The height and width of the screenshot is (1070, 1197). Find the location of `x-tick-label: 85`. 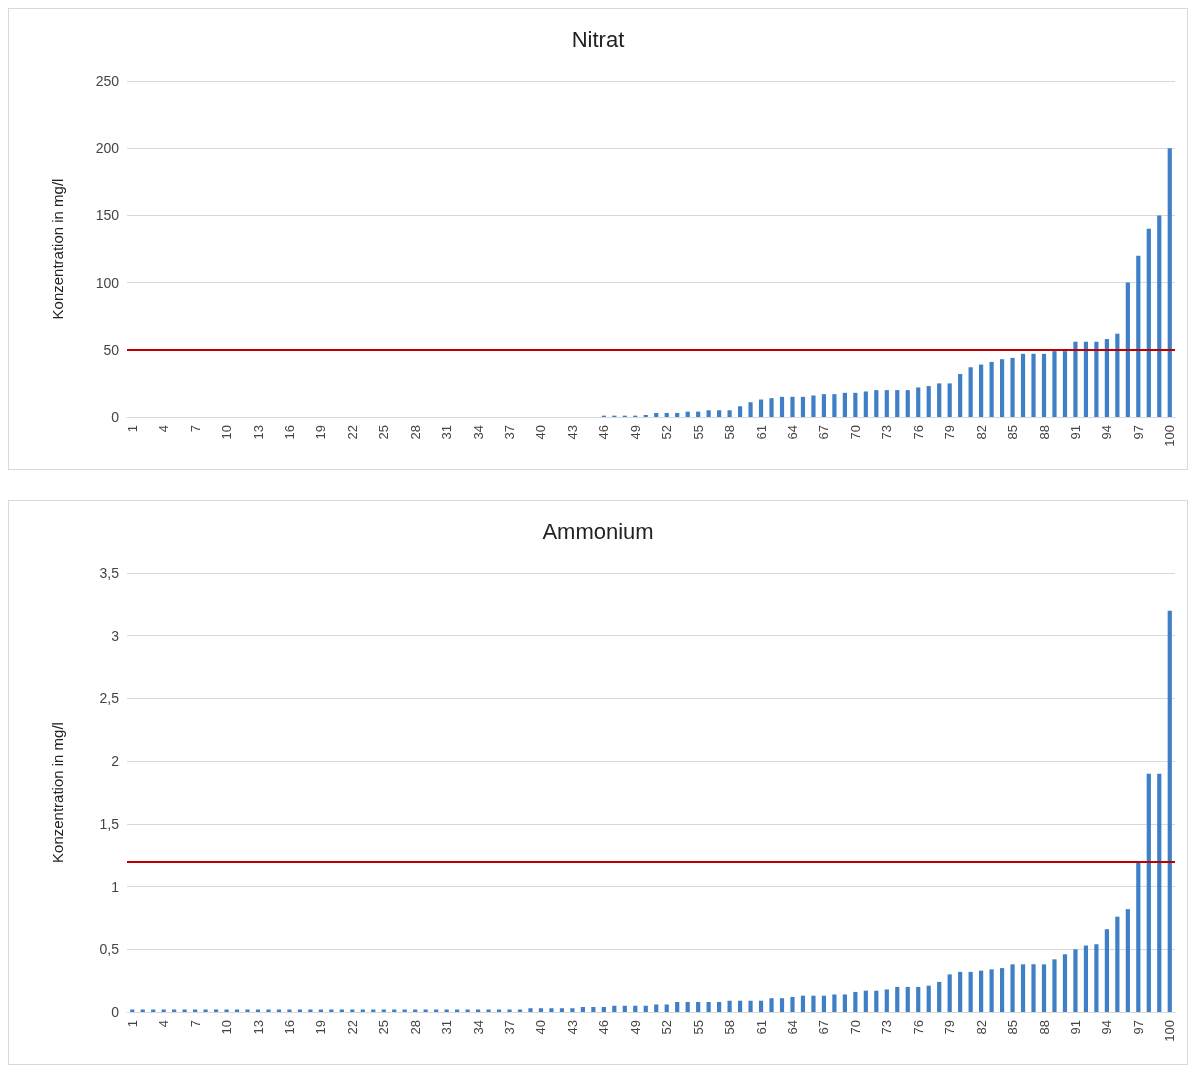

x-tick-label: 85 is located at coordinates (1013, 432).